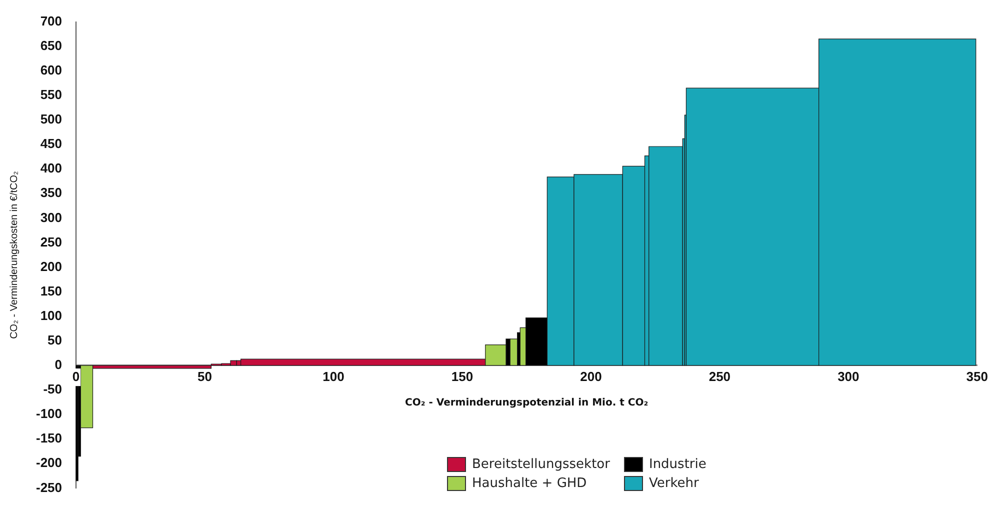  Describe the element at coordinates (51, 242) in the screenshot. I see `y-tick-label: 250` at that location.